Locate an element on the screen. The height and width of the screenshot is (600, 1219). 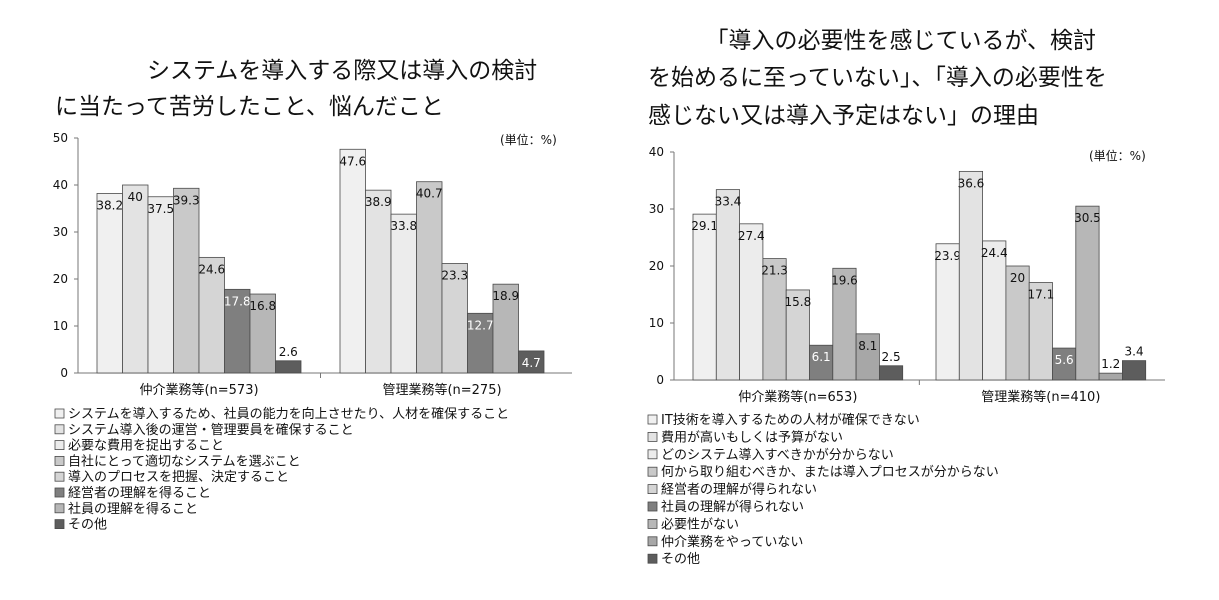
data-label: 30.5 is located at coordinates (1087, 218).